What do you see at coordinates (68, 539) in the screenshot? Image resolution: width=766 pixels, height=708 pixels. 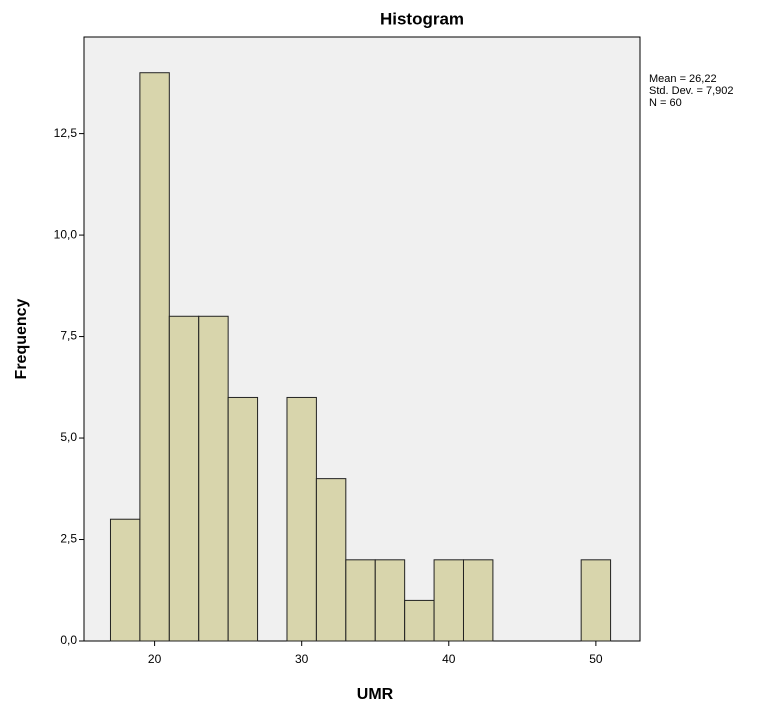 I see `y-tick-label: 2,5` at bounding box center [68, 539].